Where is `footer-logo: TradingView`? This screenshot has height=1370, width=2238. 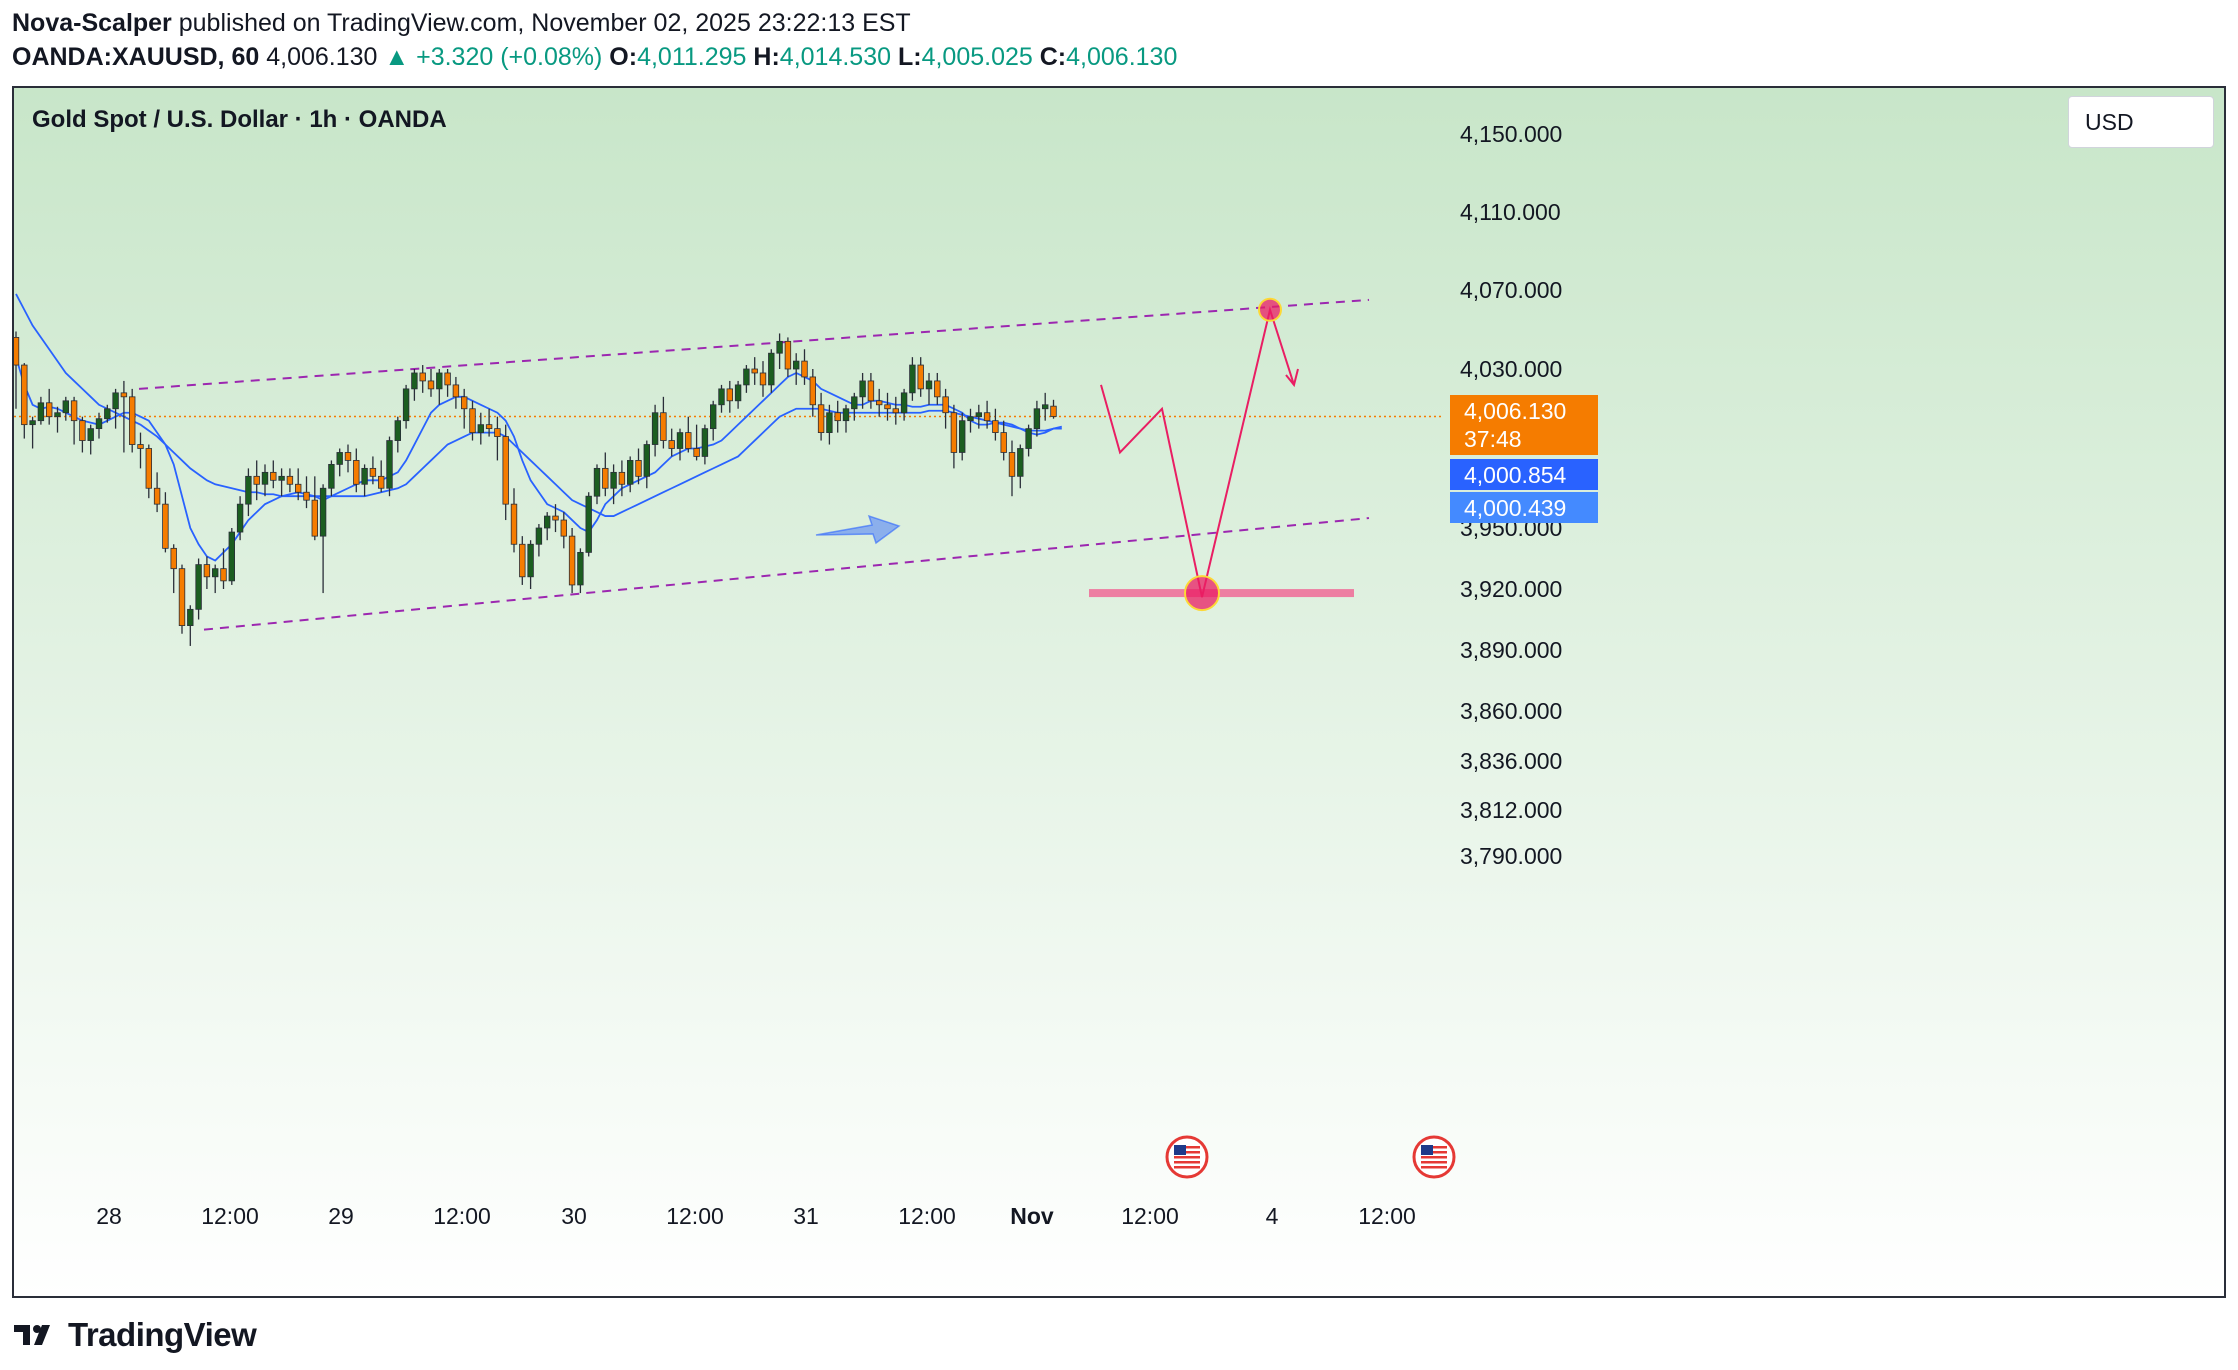
footer-logo: TradingView is located at coordinates (134, 1335).